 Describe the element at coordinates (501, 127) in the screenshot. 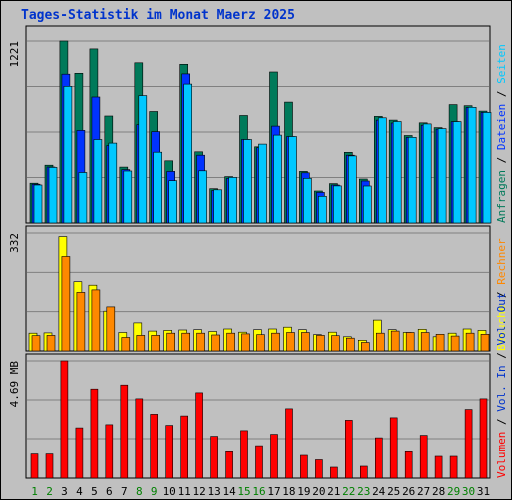

I see `legend-entry-dateien: Dateien` at that location.